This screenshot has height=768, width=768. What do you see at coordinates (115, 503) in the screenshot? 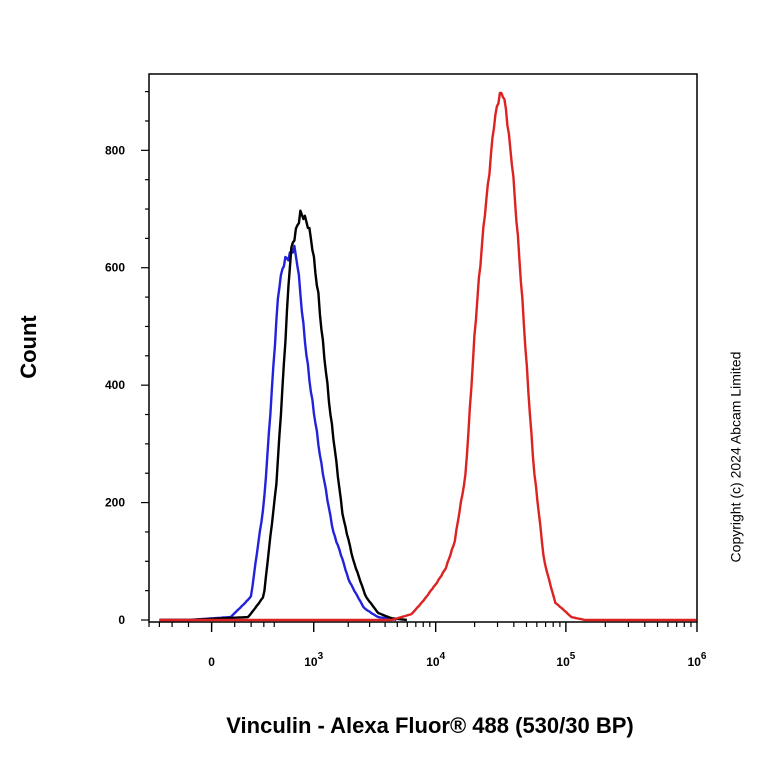
I see `y-tick-label: 200` at bounding box center [115, 503].